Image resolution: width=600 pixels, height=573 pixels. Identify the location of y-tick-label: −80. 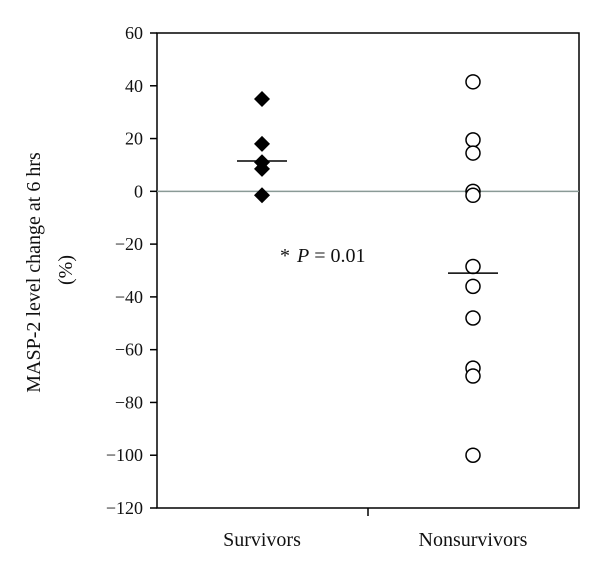
(129, 402).